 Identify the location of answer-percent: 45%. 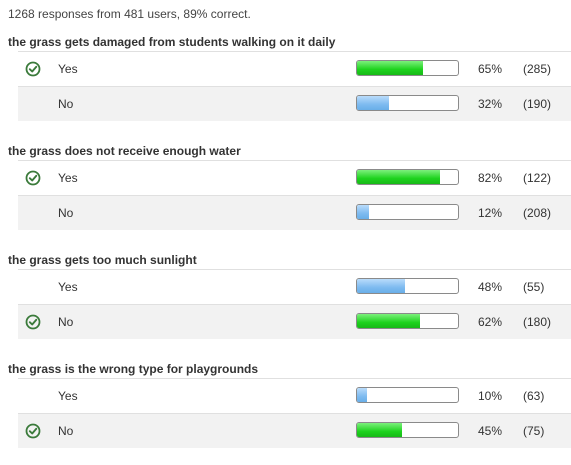
(489, 431).